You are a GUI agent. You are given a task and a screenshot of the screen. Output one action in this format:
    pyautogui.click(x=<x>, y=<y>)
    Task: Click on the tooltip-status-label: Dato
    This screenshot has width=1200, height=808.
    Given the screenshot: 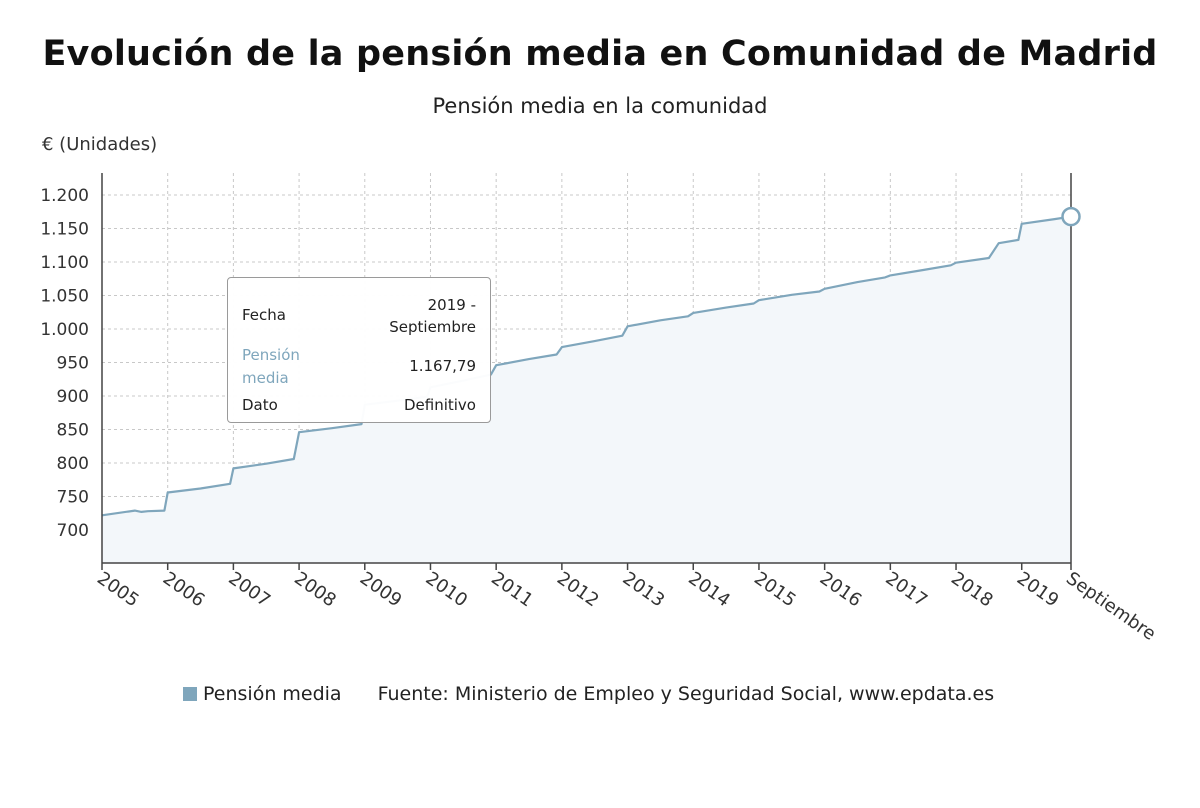 What is the action you would take?
    pyautogui.click(x=260, y=405)
    